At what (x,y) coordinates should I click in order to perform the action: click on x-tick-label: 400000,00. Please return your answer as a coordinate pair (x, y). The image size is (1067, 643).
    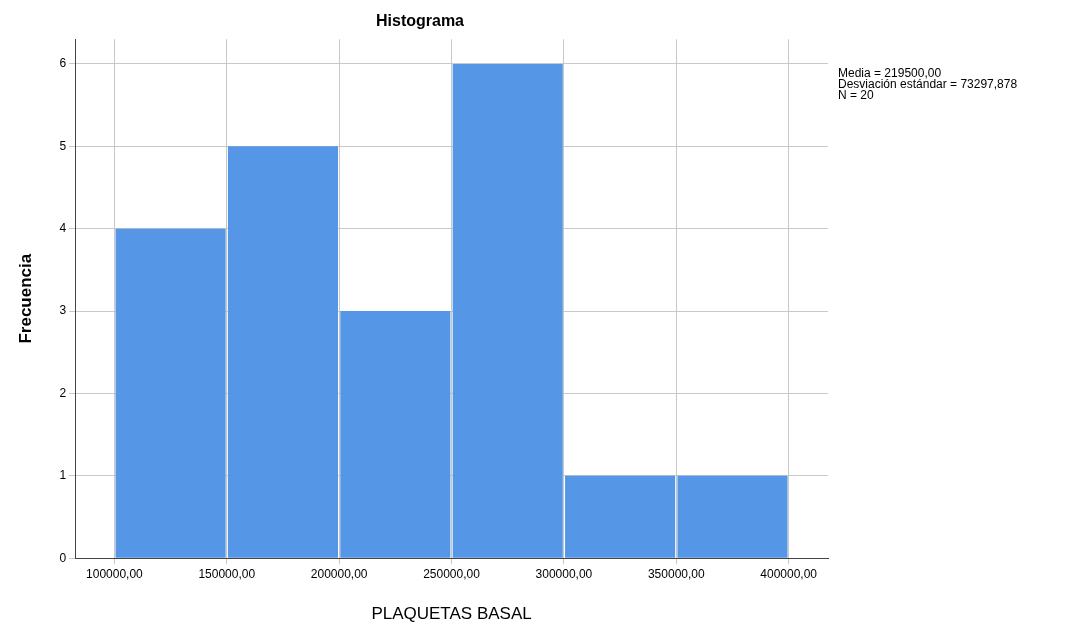
    Looking at the image, I should click on (789, 573).